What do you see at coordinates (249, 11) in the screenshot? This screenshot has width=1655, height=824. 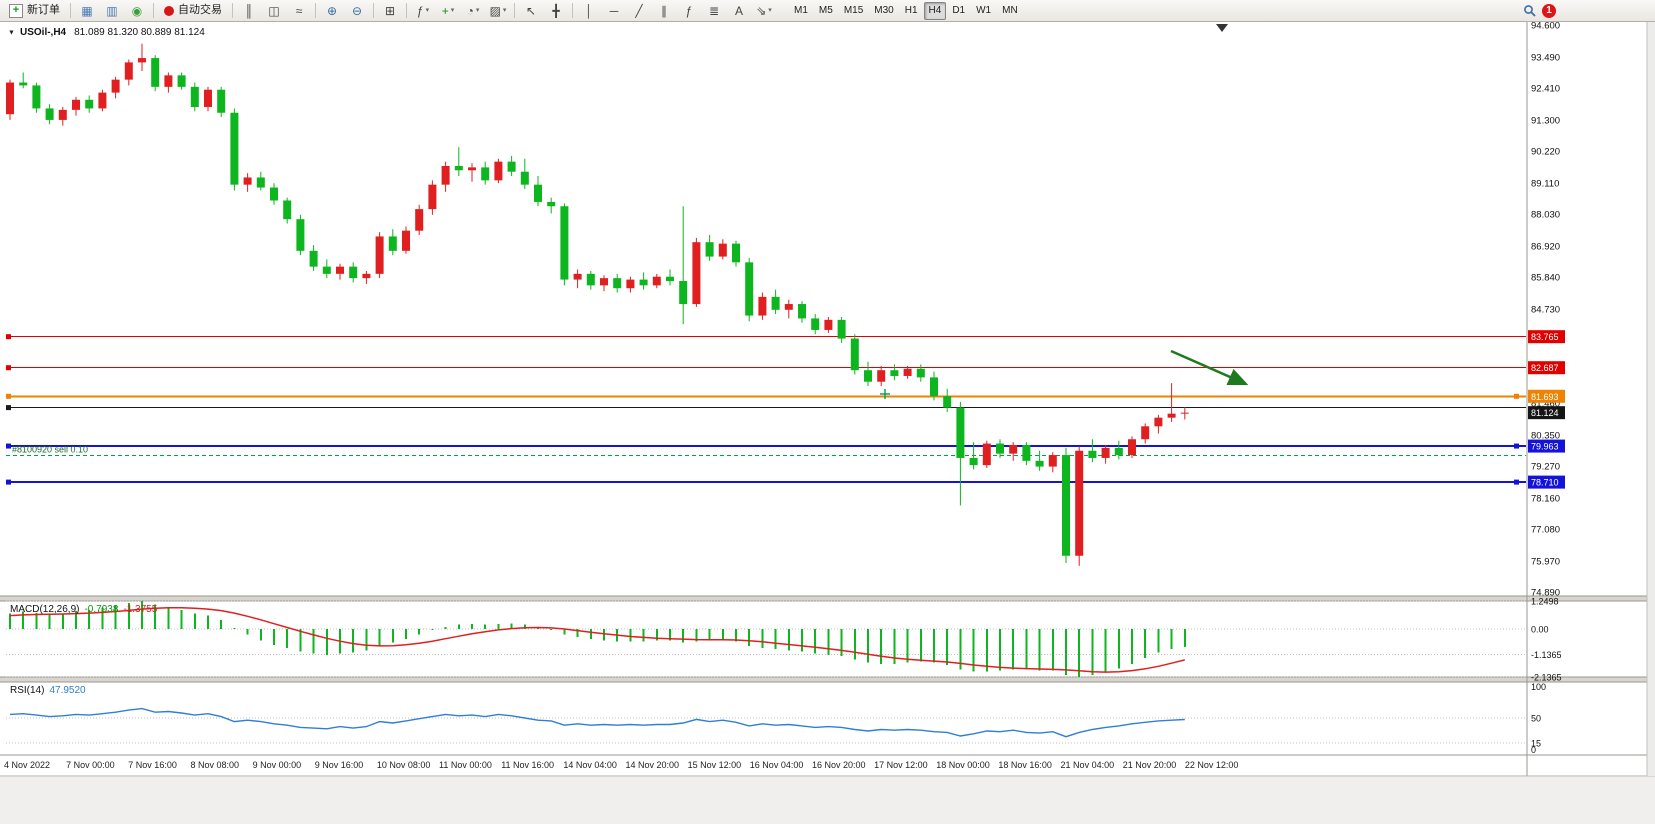 I see `bar-chart-icon: ║` at bounding box center [249, 11].